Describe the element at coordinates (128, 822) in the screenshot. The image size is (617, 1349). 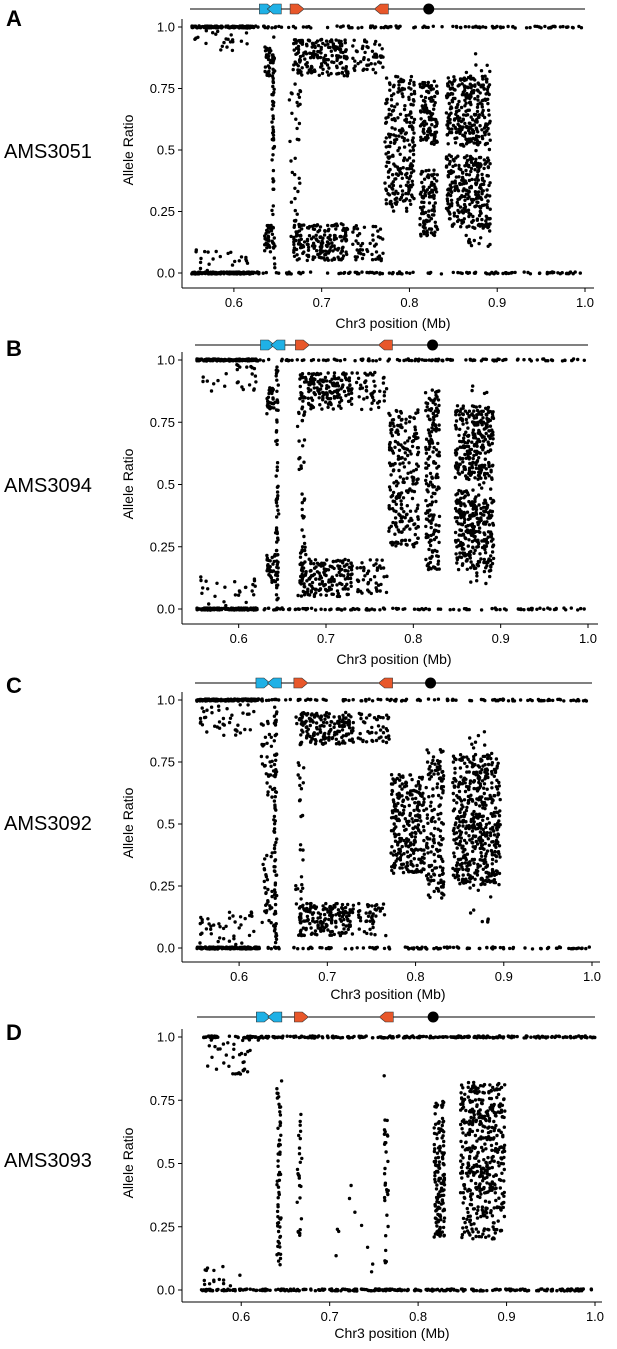
I see `y-axis-label: Allele Ratio` at that location.